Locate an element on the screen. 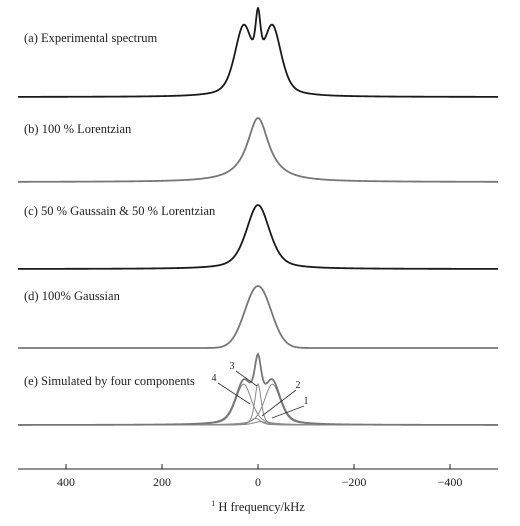 The image size is (520, 526). component-label-1: 1 is located at coordinates (306, 401).